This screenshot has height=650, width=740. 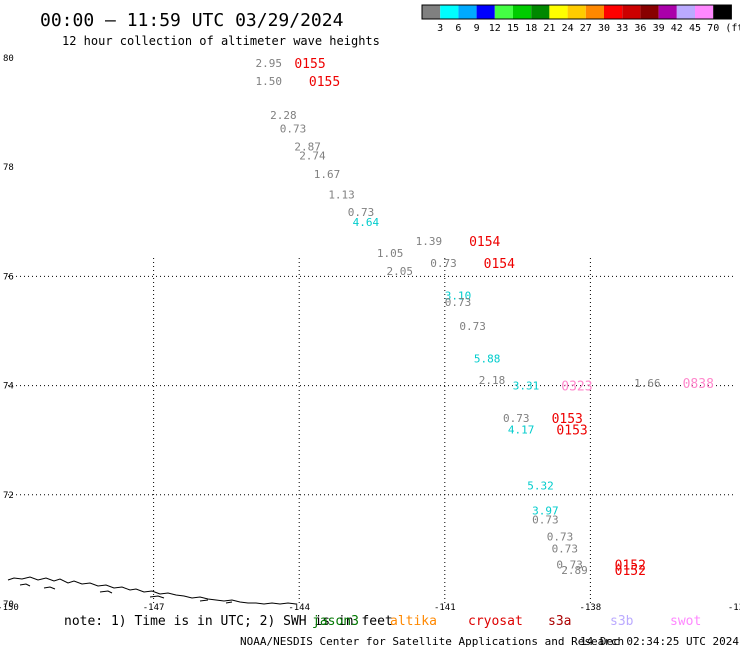 What do you see at coordinates (713, 28) in the screenshot?
I see `legend-bin-label: 70` at bounding box center [713, 28].